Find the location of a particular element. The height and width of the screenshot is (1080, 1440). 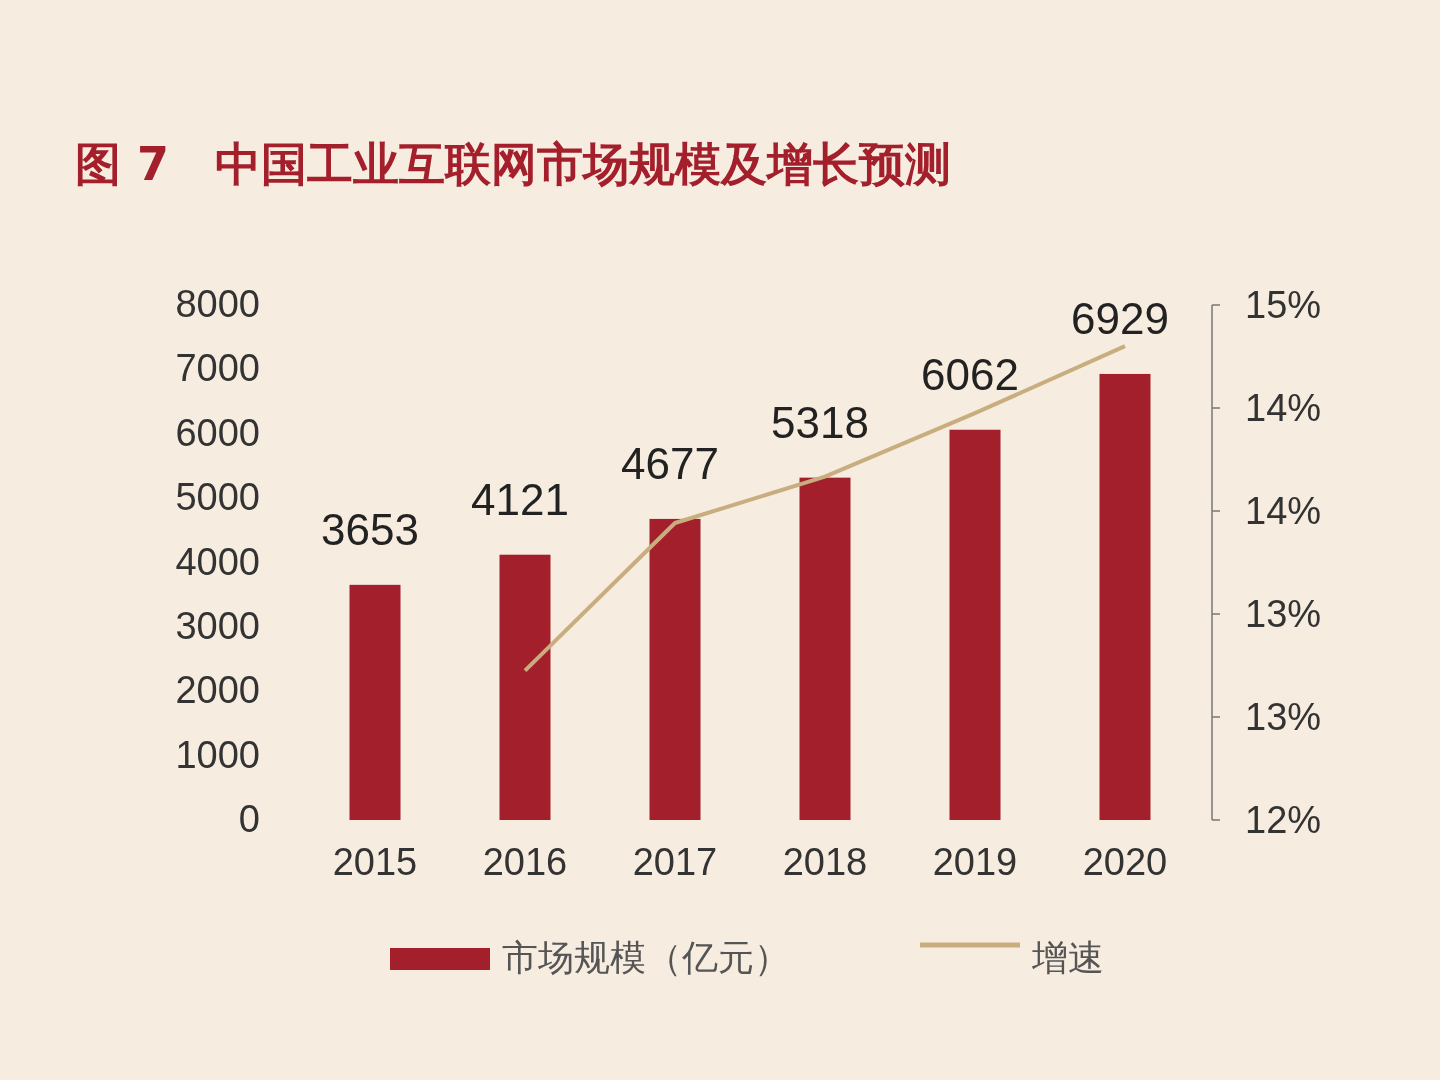

y-tick-label: 1000 is located at coordinates (217, 754).